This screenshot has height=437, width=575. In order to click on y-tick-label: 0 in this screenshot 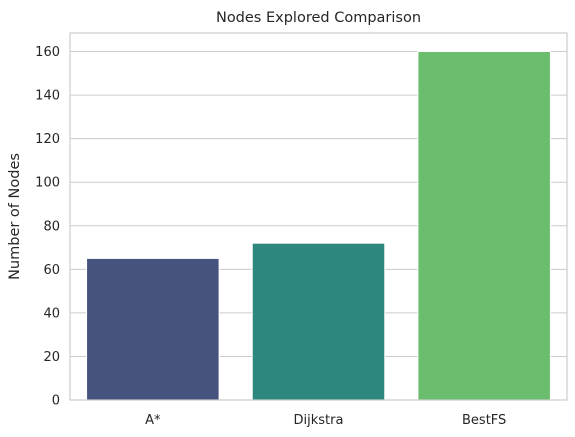, I will do `click(56, 401)`.